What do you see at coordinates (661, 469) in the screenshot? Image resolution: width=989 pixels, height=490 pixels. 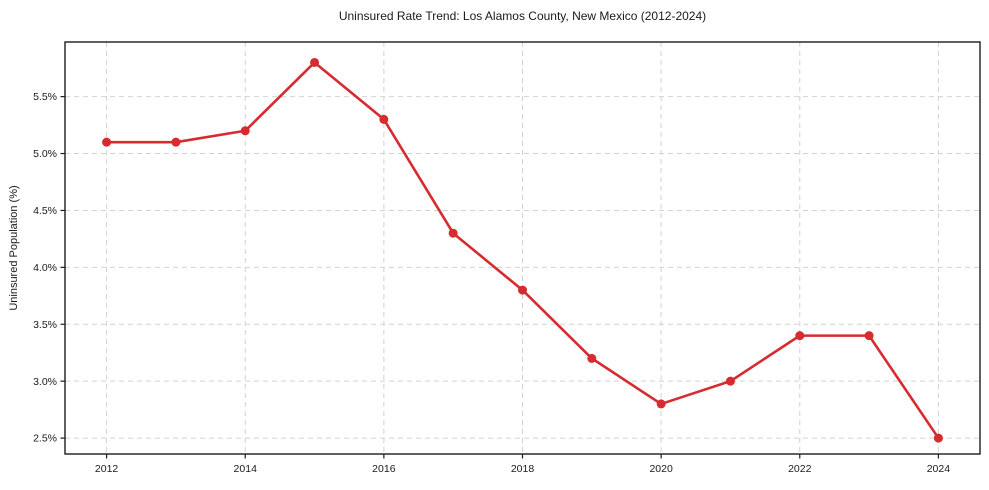 I see `x-tick-label: 2020` at bounding box center [661, 469].